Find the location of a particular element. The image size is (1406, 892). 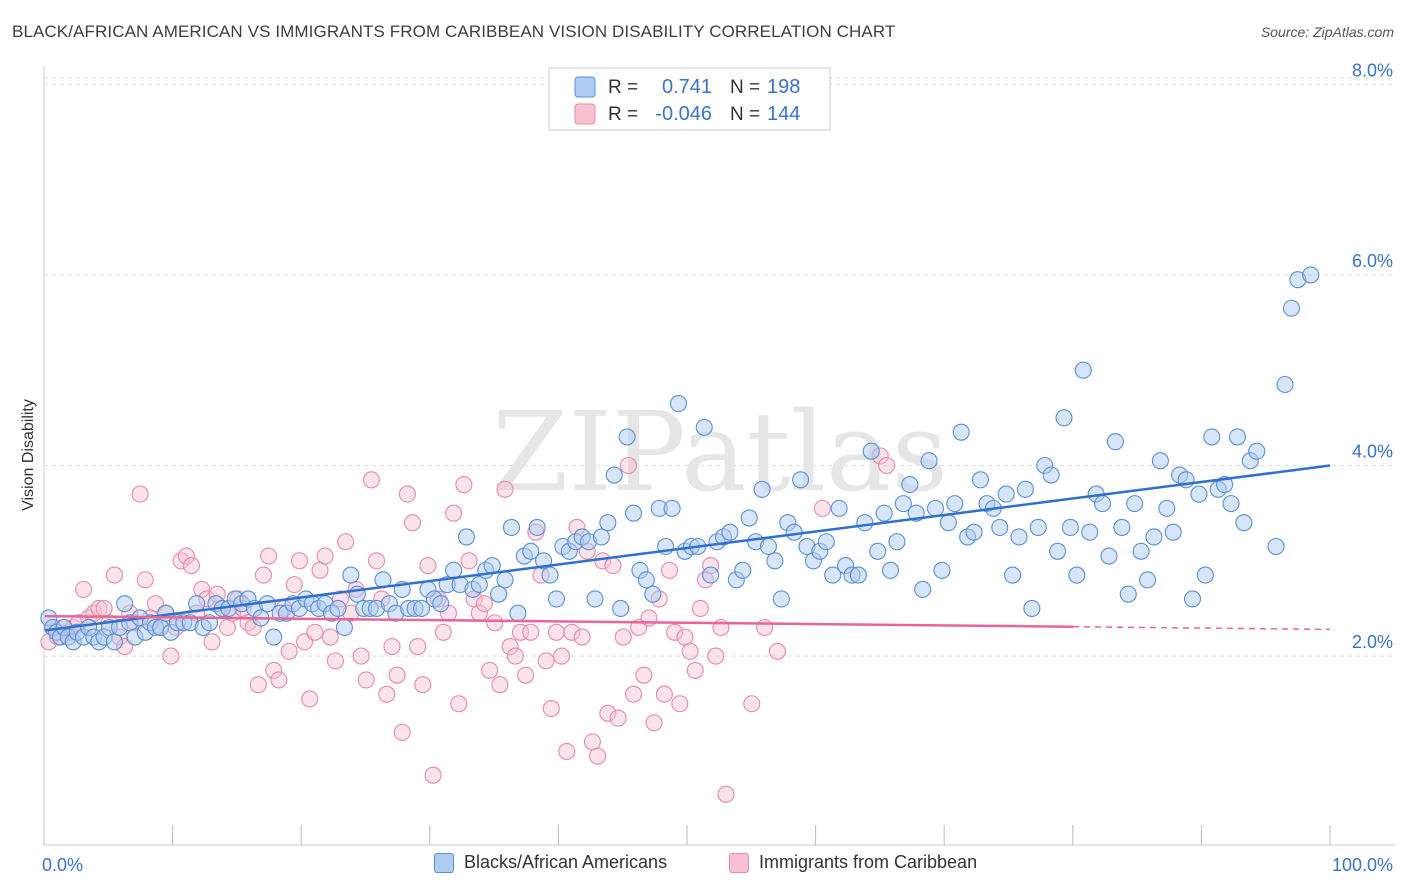

legend-r-label-1: R = is located at coordinates (623, 87).